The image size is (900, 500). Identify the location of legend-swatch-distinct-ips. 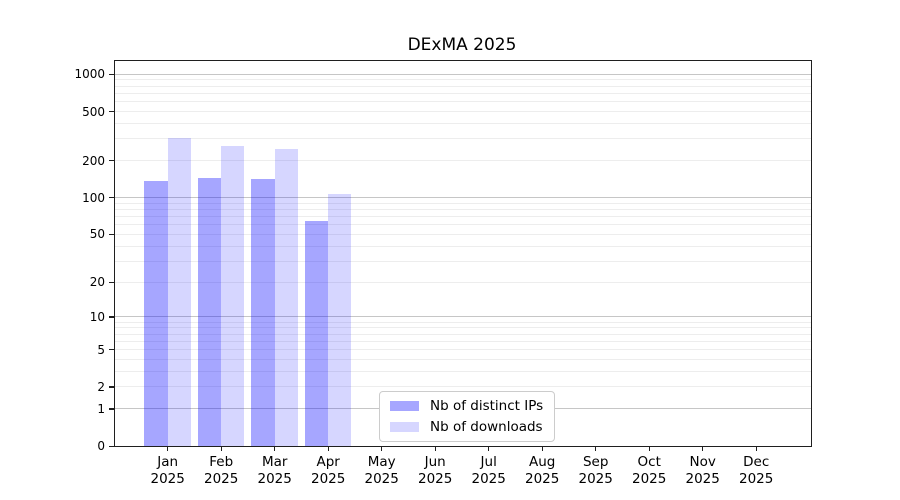
(404, 406).